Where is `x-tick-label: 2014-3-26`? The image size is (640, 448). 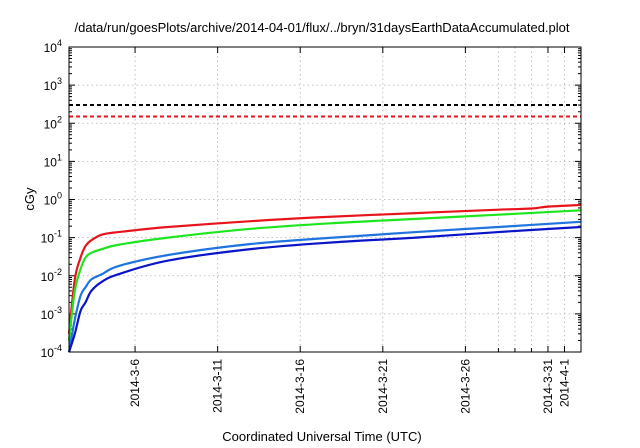
x-tick-label: 2014-3-26 is located at coordinates (465, 386).